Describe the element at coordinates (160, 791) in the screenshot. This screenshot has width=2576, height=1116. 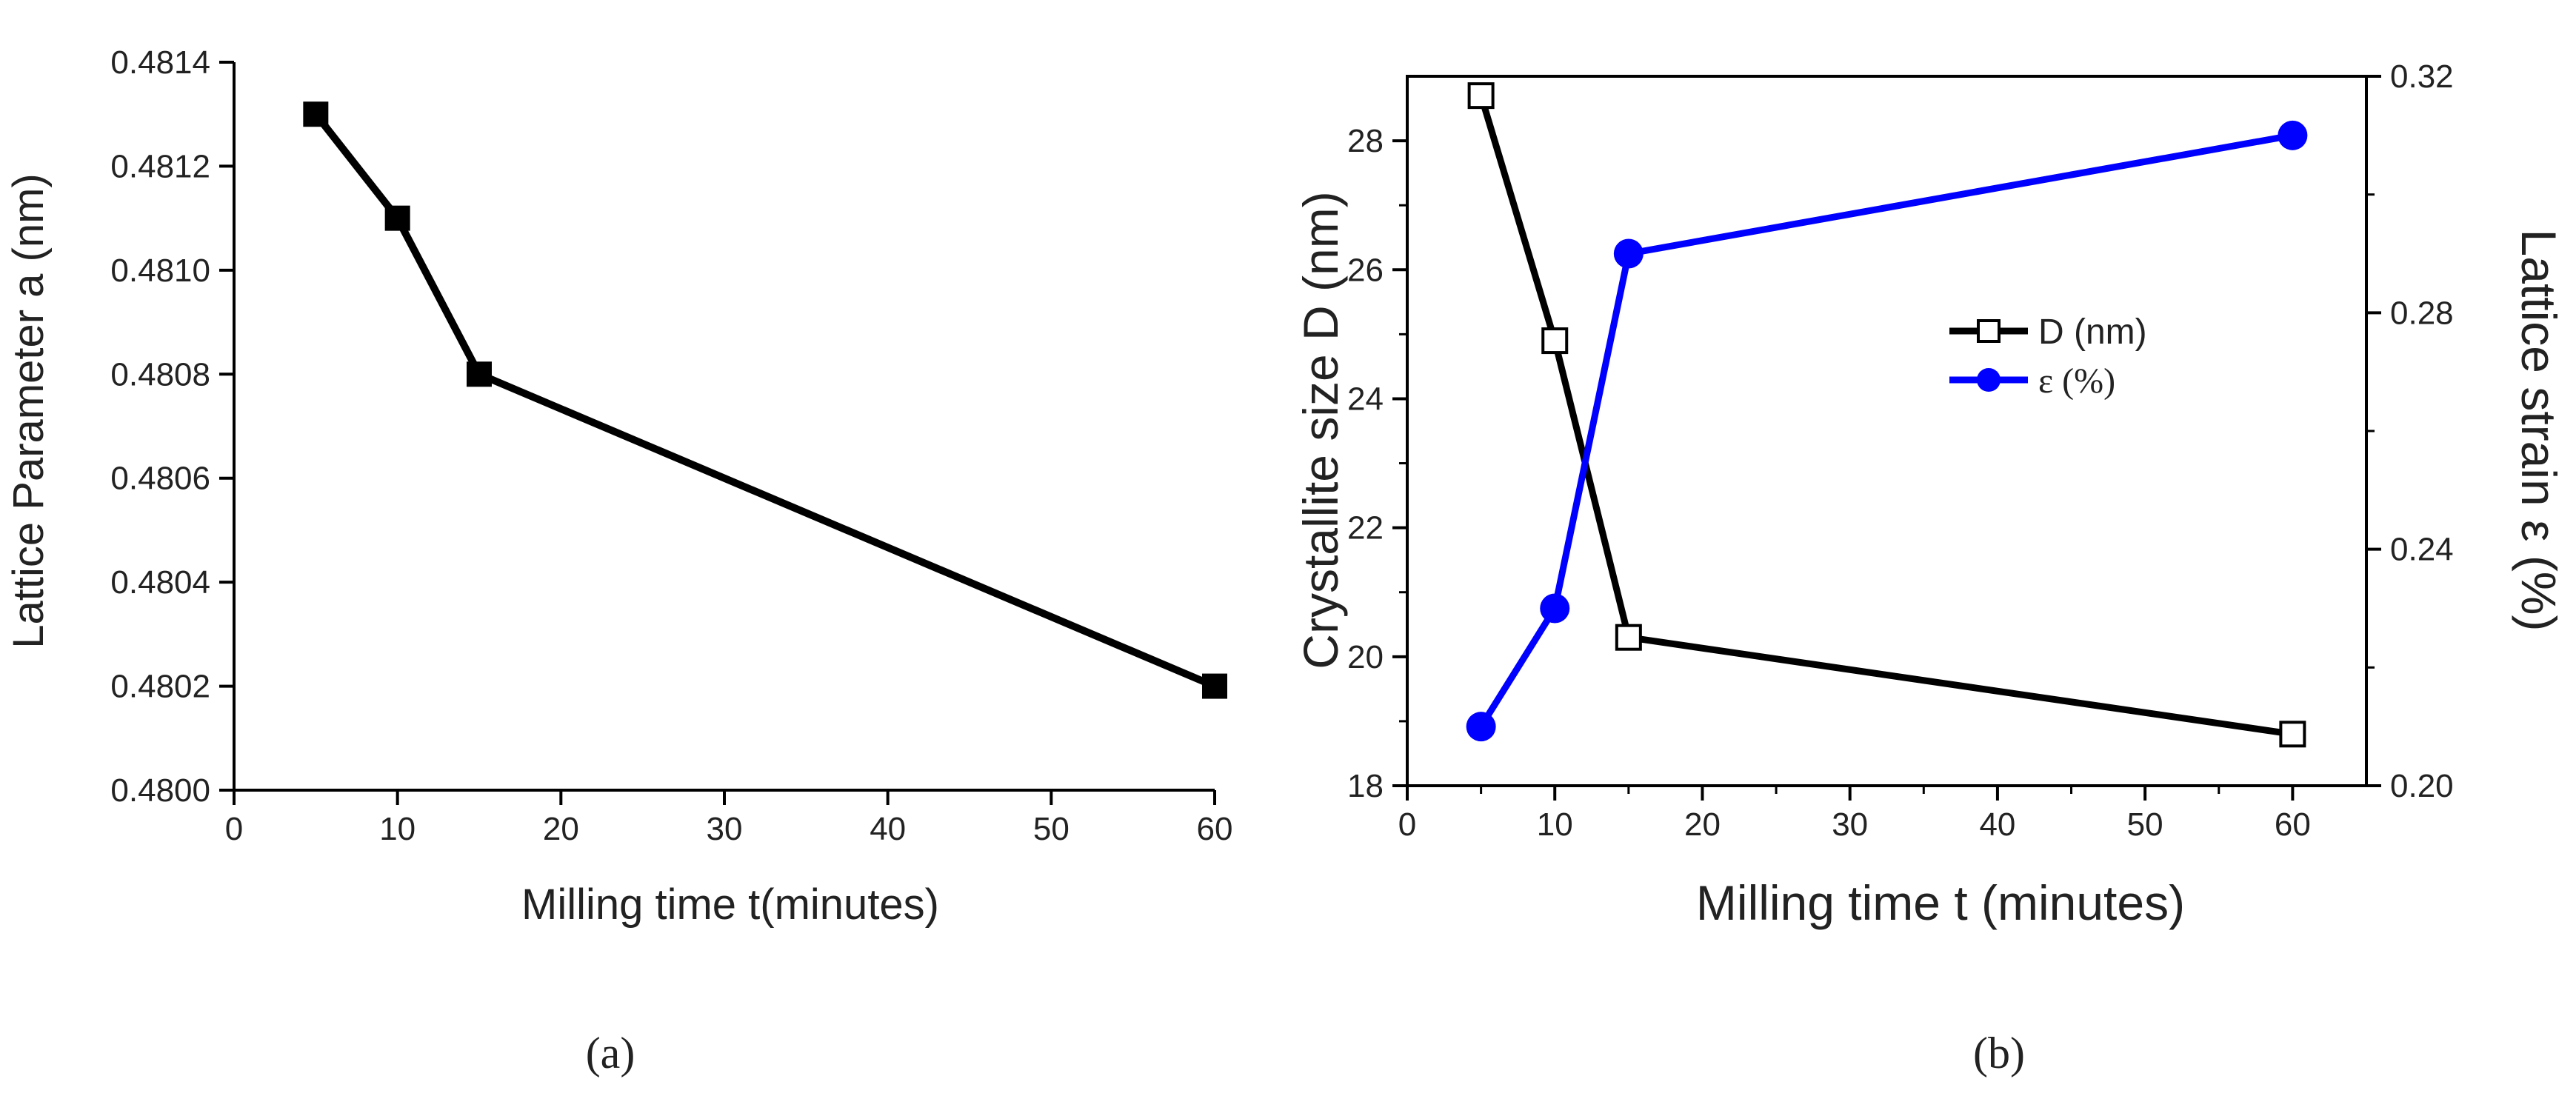
I see `y-tick-label: 0.4800` at that location.